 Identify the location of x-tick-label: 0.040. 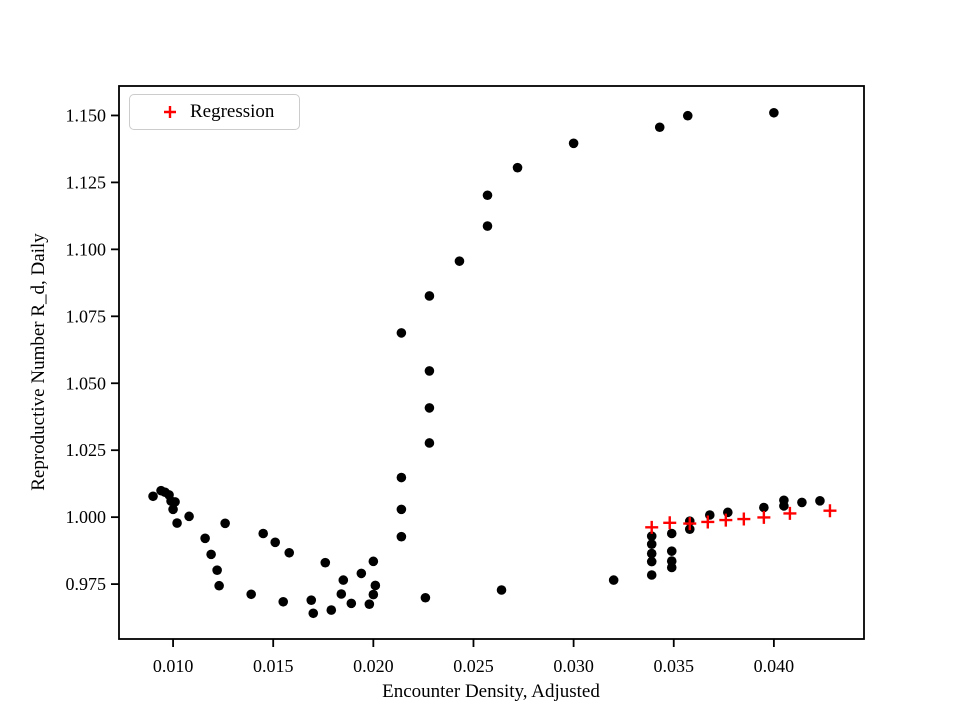
(774, 666).